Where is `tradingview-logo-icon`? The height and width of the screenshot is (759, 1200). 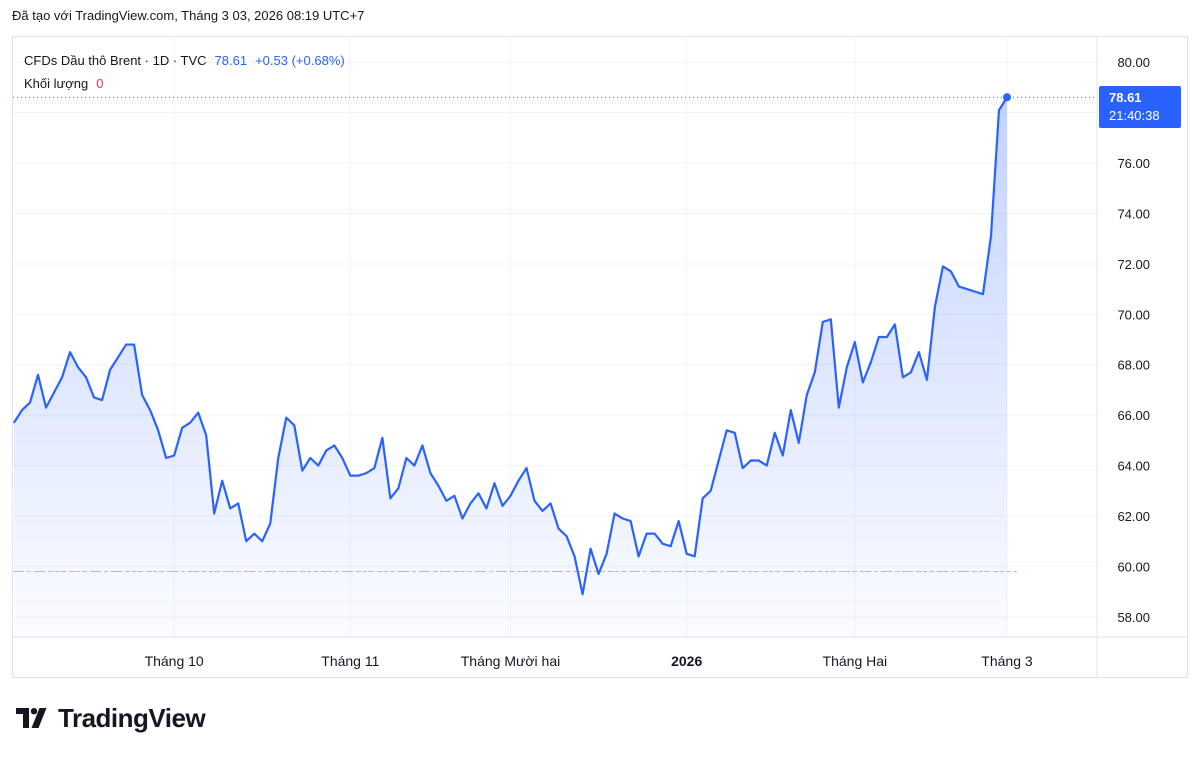 tradingview-logo-icon is located at coordinates (31, 718).